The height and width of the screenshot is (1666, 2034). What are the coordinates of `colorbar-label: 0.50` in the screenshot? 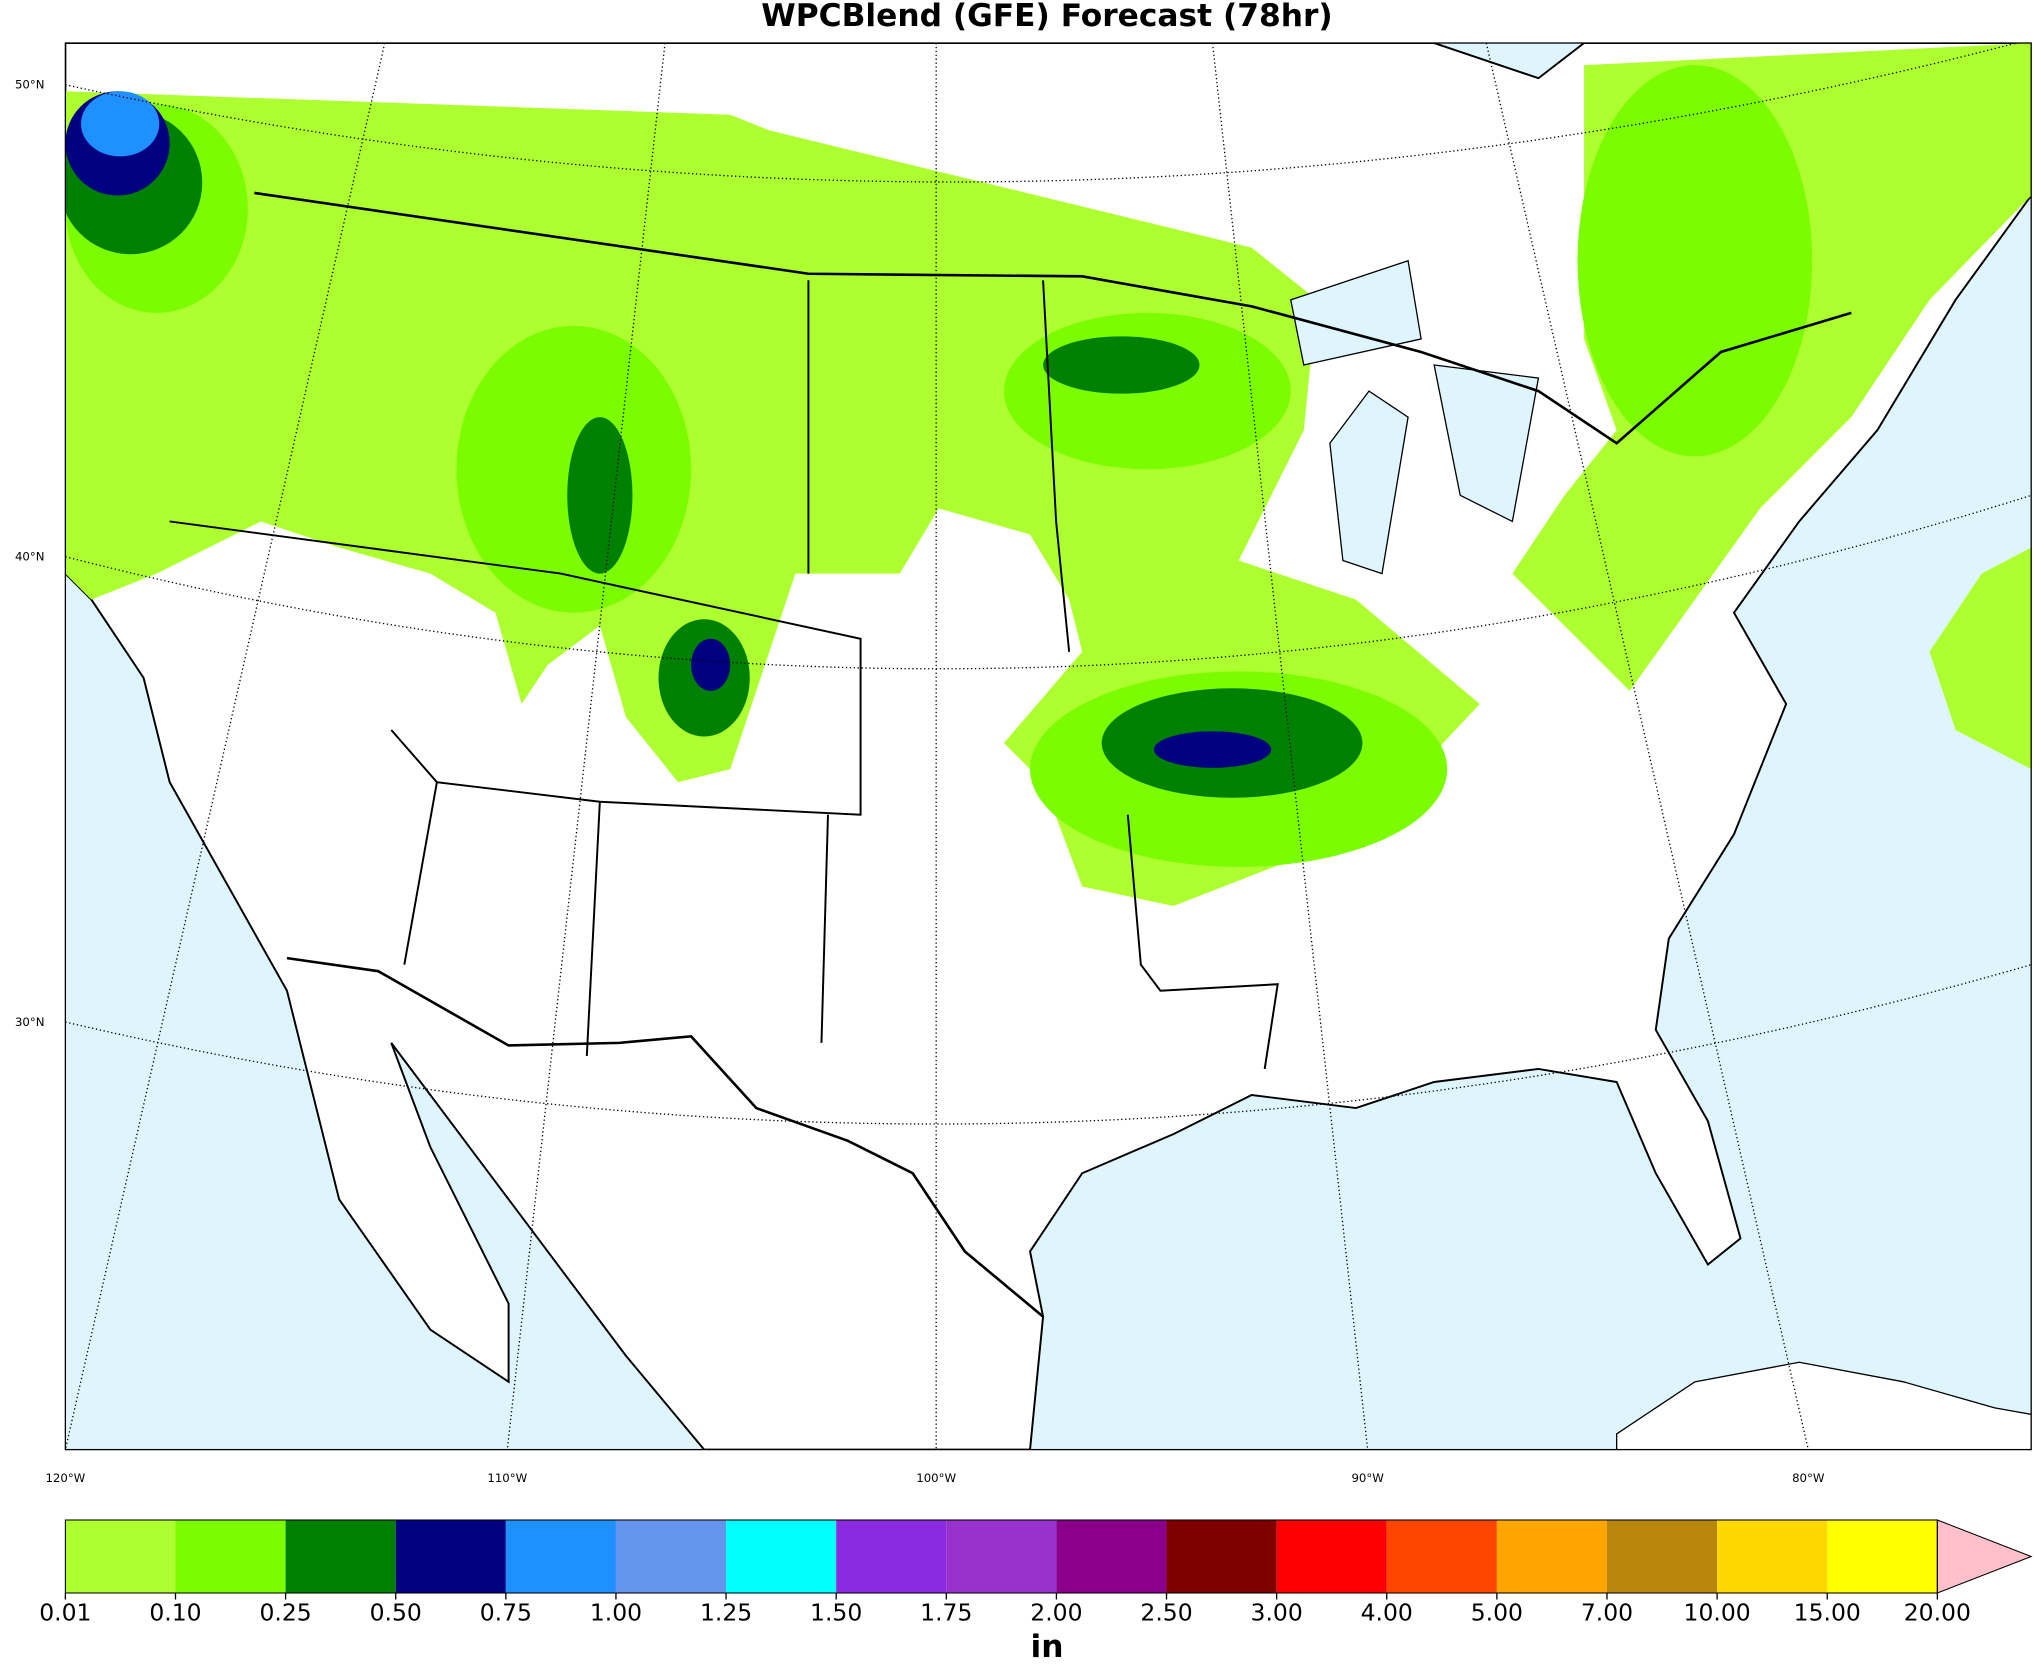 It's located at (396, 1612).